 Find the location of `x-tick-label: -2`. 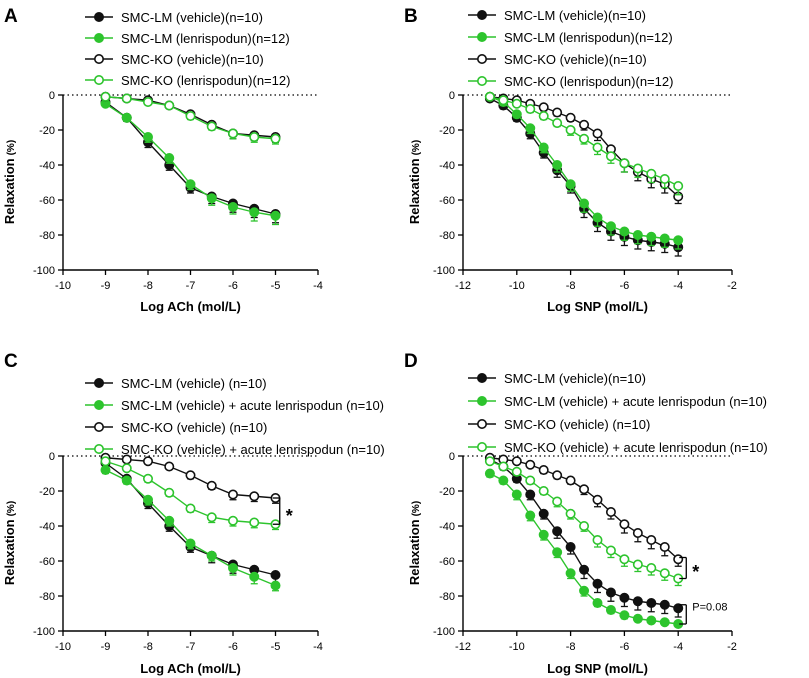

x-tick-label: -2 is located at coordinates (732, 647).